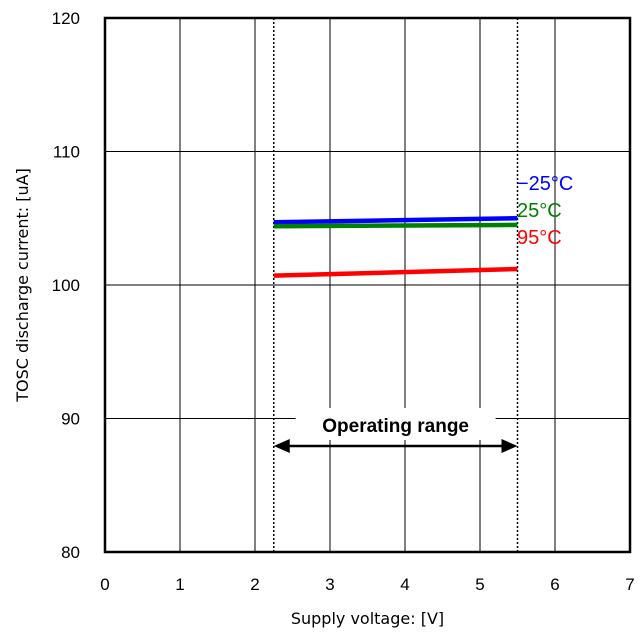 This screenshot has width=643, height=632. I want to click on x-tick-label: 6, so click(554, 584).